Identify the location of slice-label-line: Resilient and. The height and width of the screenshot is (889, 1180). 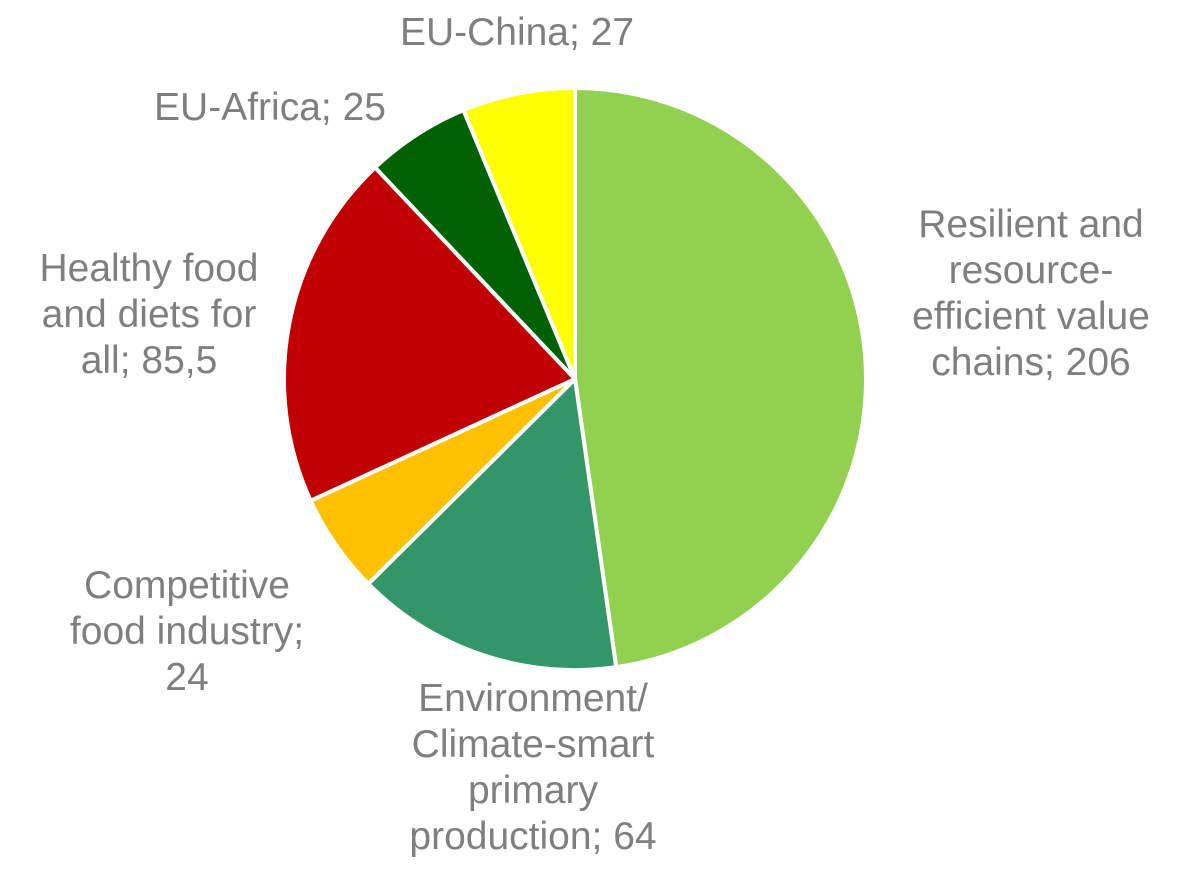
(1031, 224).